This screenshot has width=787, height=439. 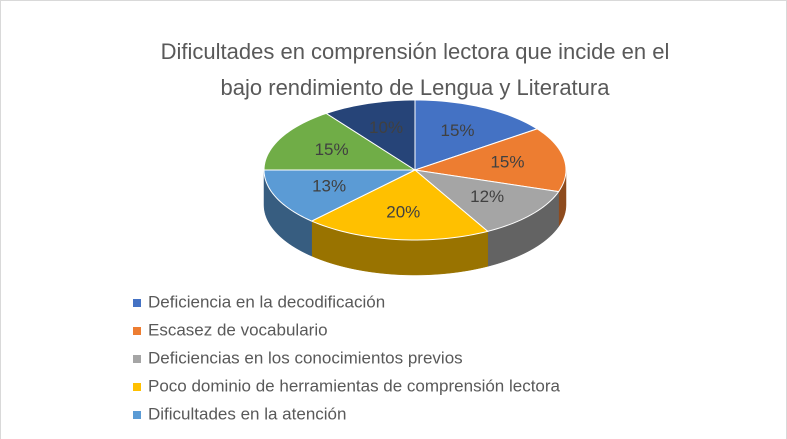 What do you see at coordinates (403, 212) in the screenshot?
I see `data-label: 20%` at bounding box center [403, 212].